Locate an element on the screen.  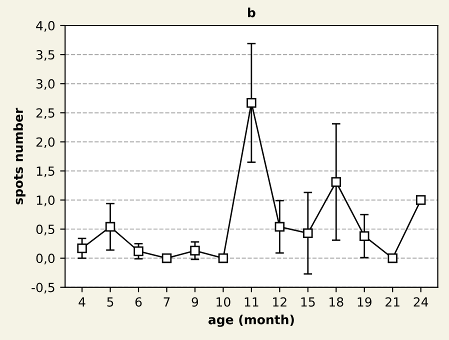
y-tick-label: -0,5 is located at coordinates (43, 288).